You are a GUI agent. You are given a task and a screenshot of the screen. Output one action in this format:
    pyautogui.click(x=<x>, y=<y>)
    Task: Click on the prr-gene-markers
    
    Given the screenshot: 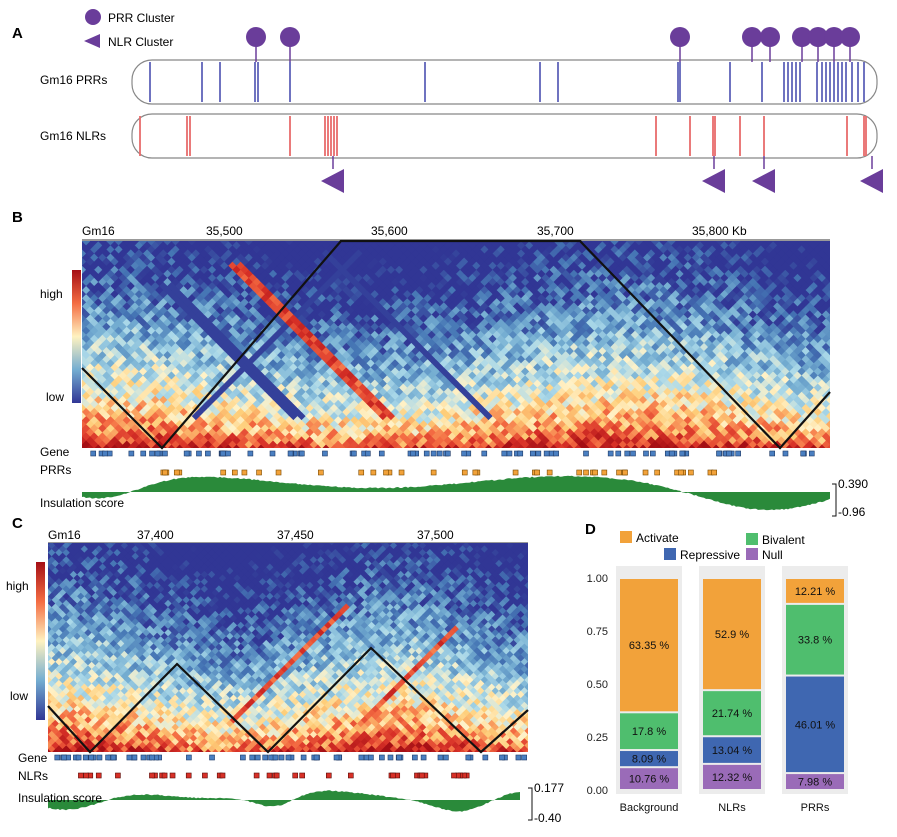 What is the action you would take?
    pyautogui.click(x=507, y=82)
    